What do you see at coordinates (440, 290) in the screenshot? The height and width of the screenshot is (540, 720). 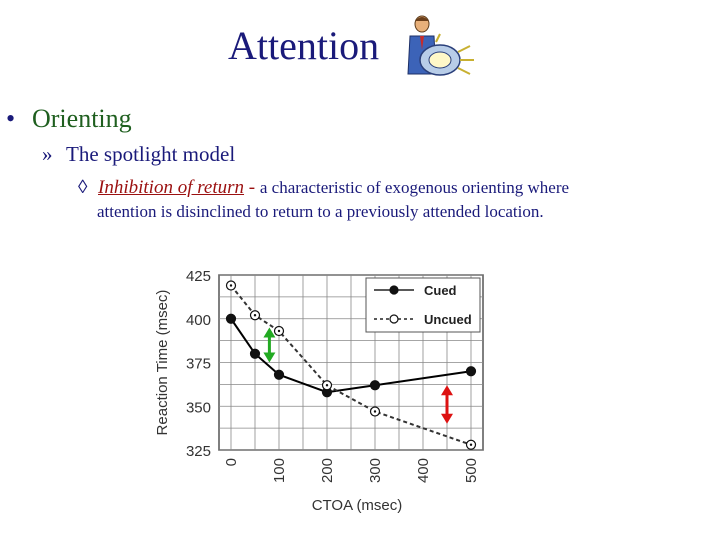 I see `legend-label-cued: Cued` at bounding box center [440, 290].